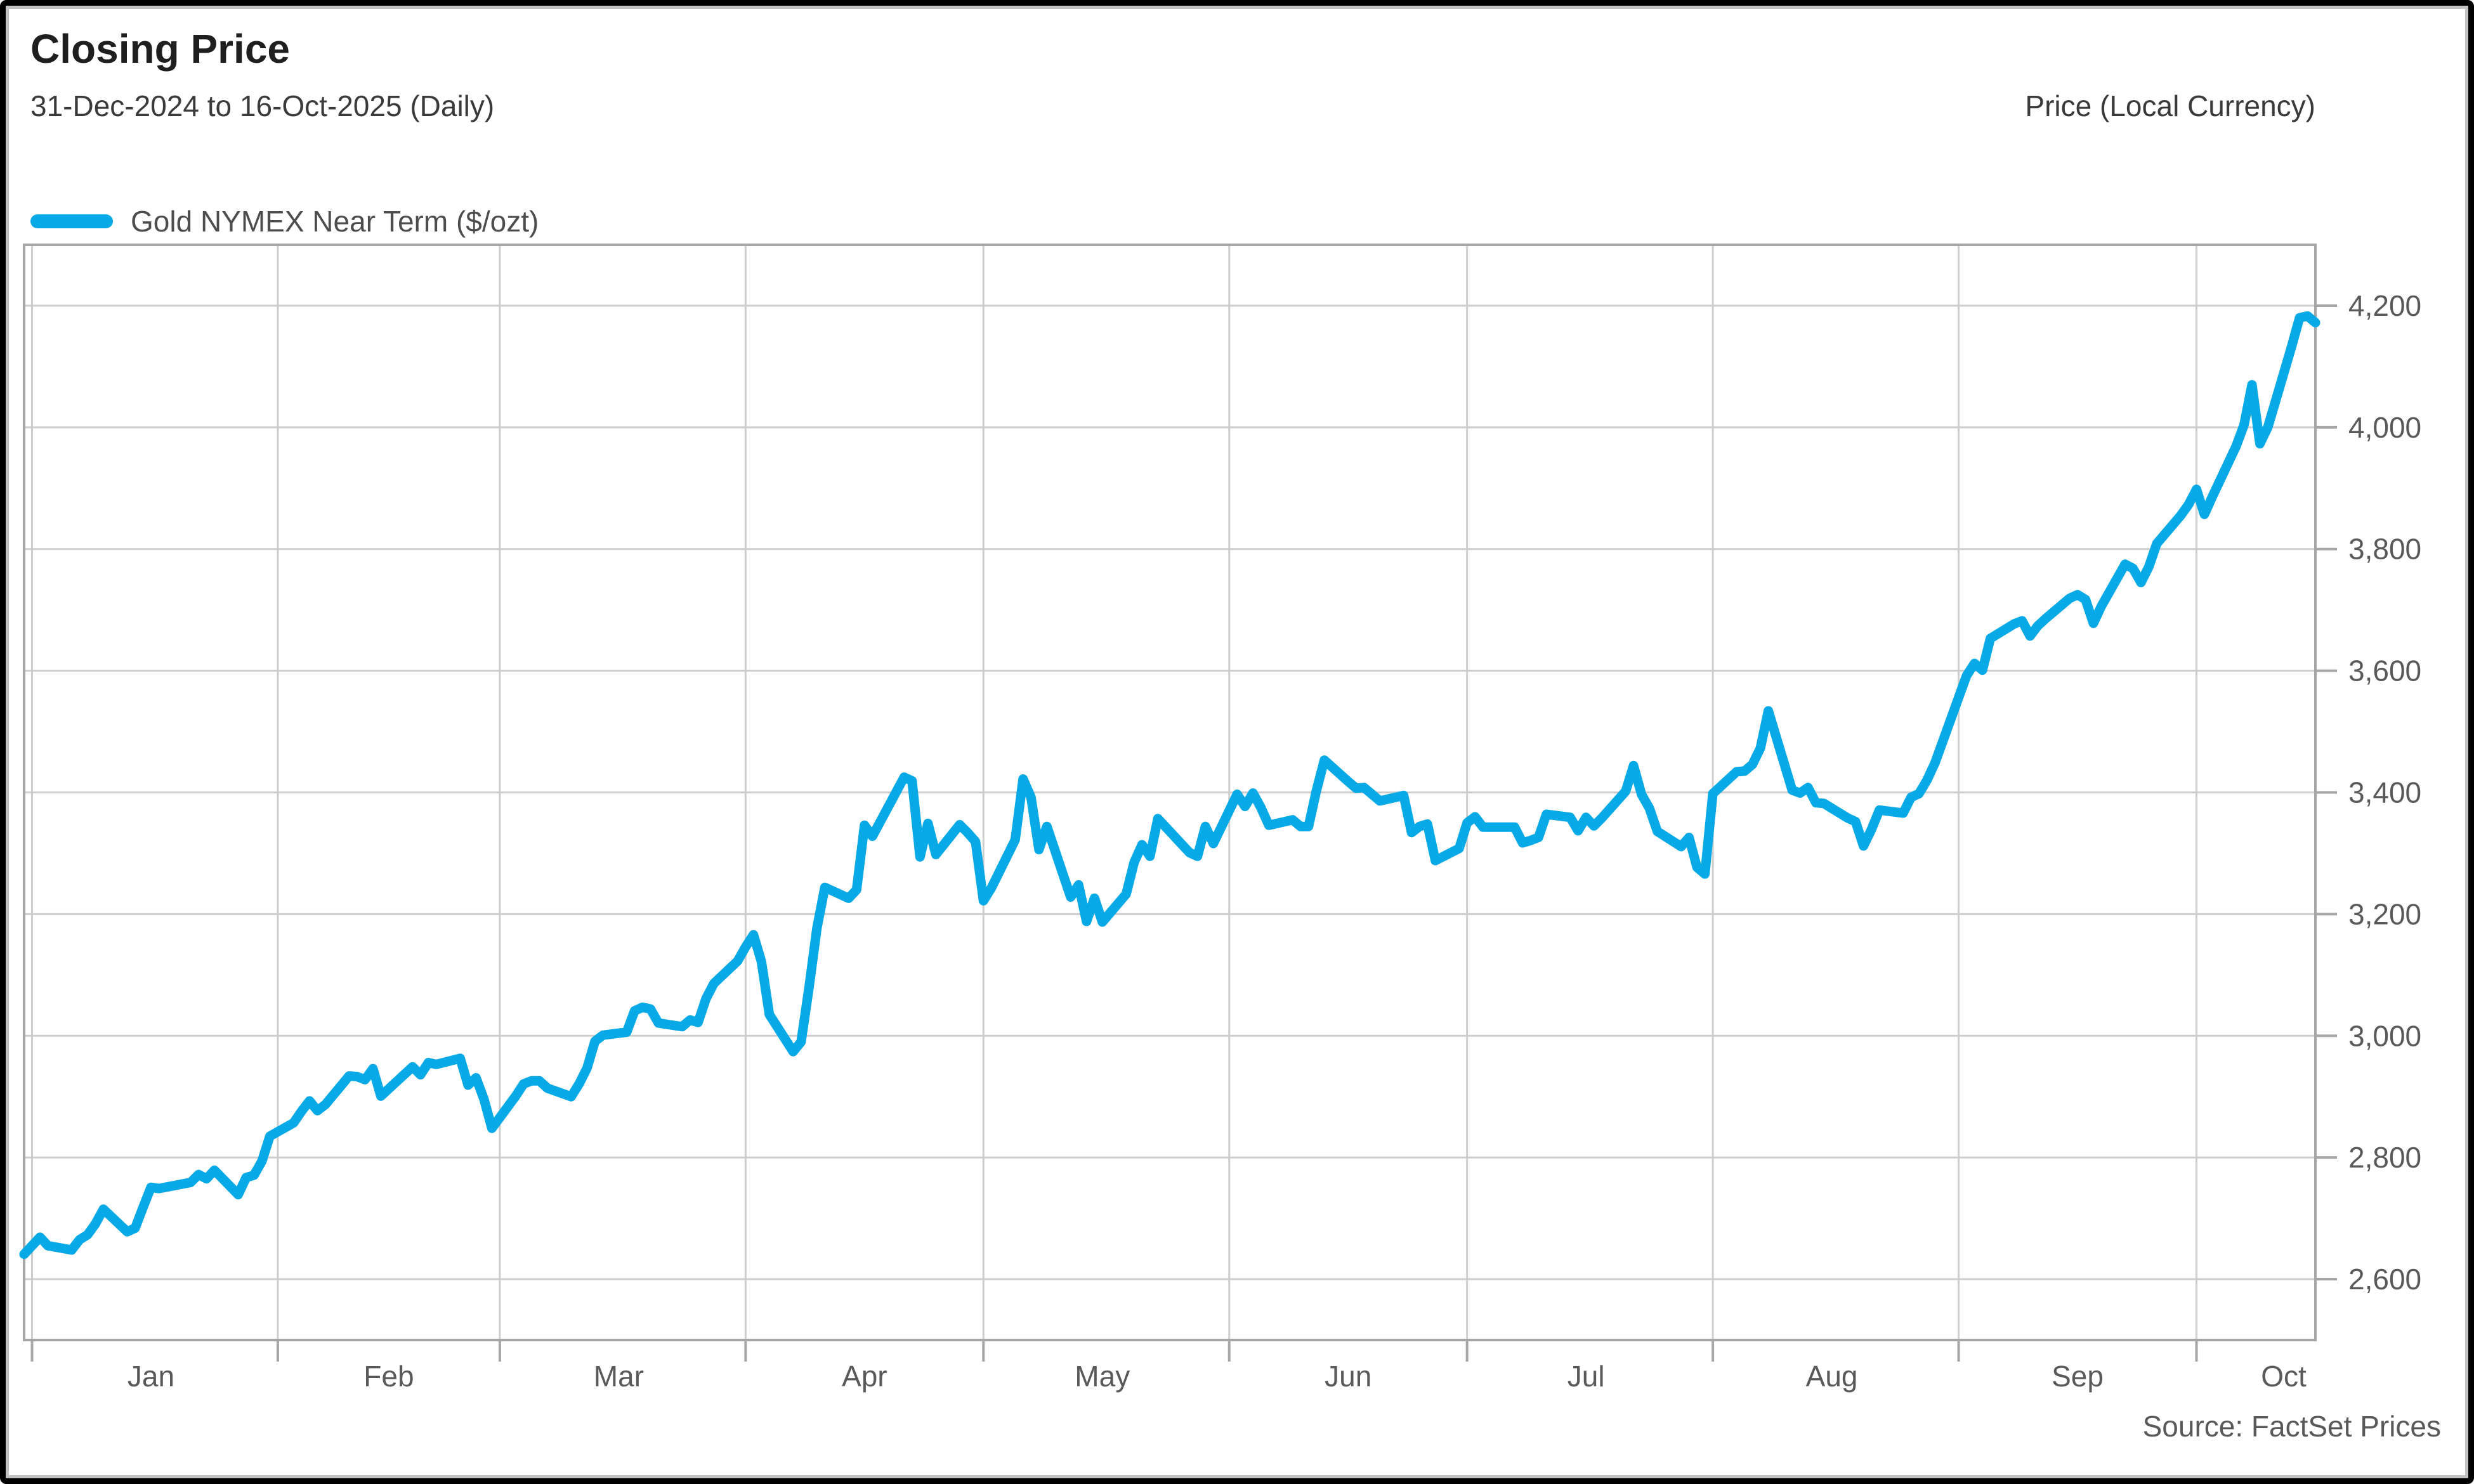  I want to click on y-tick-label: 3,400, so click(2384, 792).